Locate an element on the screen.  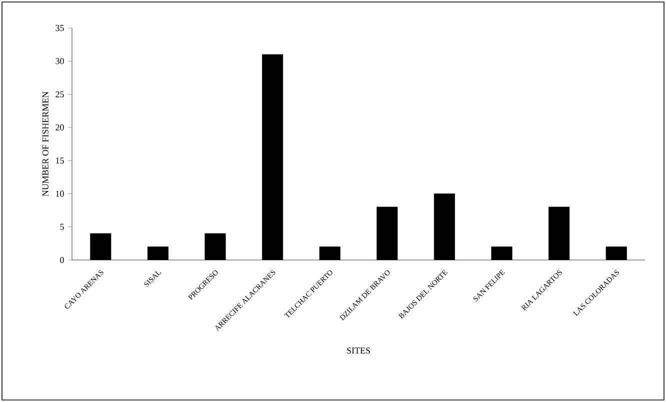
y-tick-label: 35 is located at coordinates (60, 28).